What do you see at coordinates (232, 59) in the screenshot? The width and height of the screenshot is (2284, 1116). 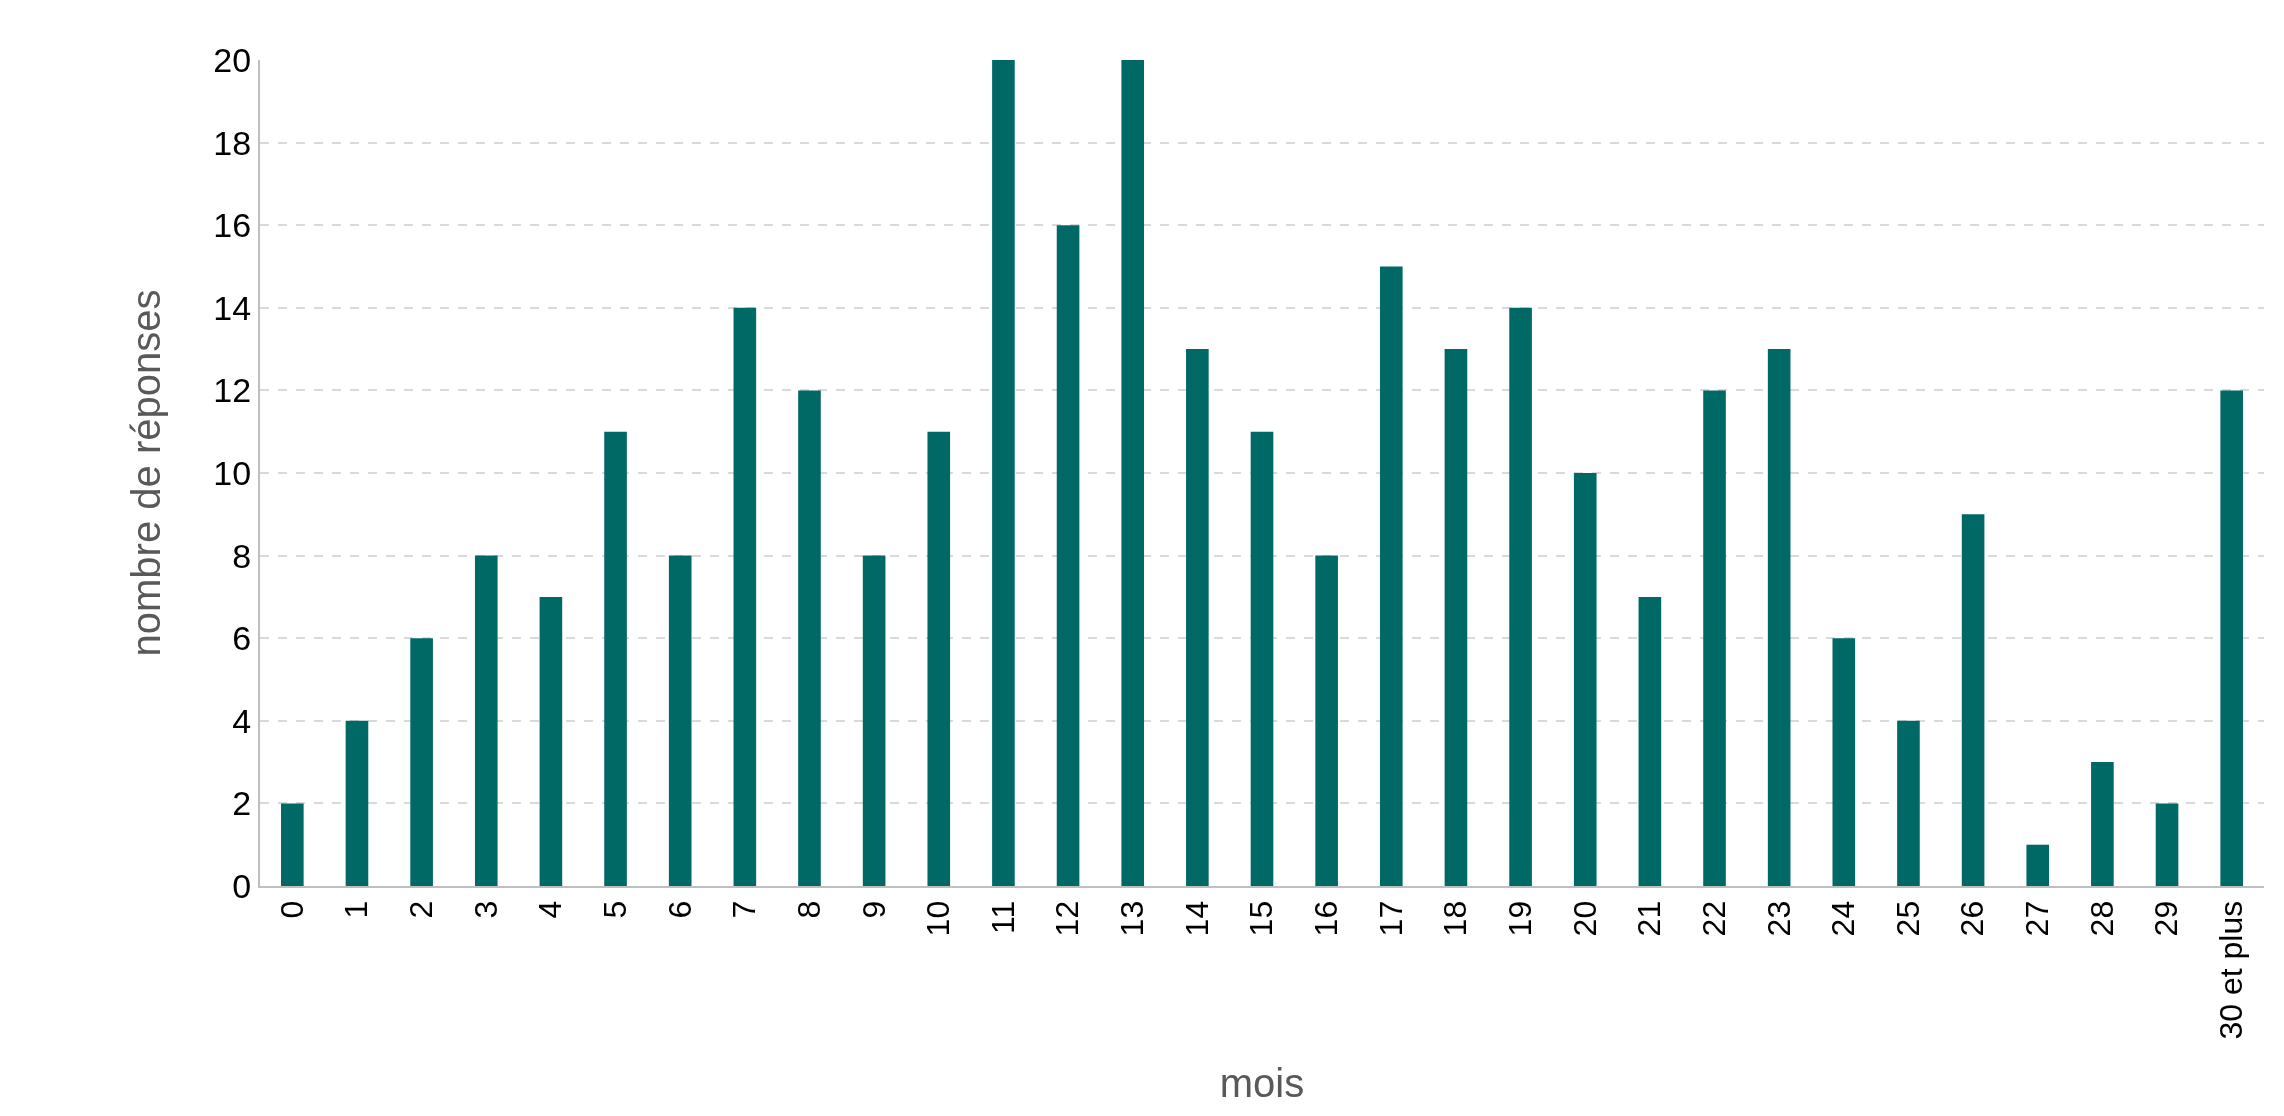 I see `y-tick-label: 20` at bounding box center [232, 59].